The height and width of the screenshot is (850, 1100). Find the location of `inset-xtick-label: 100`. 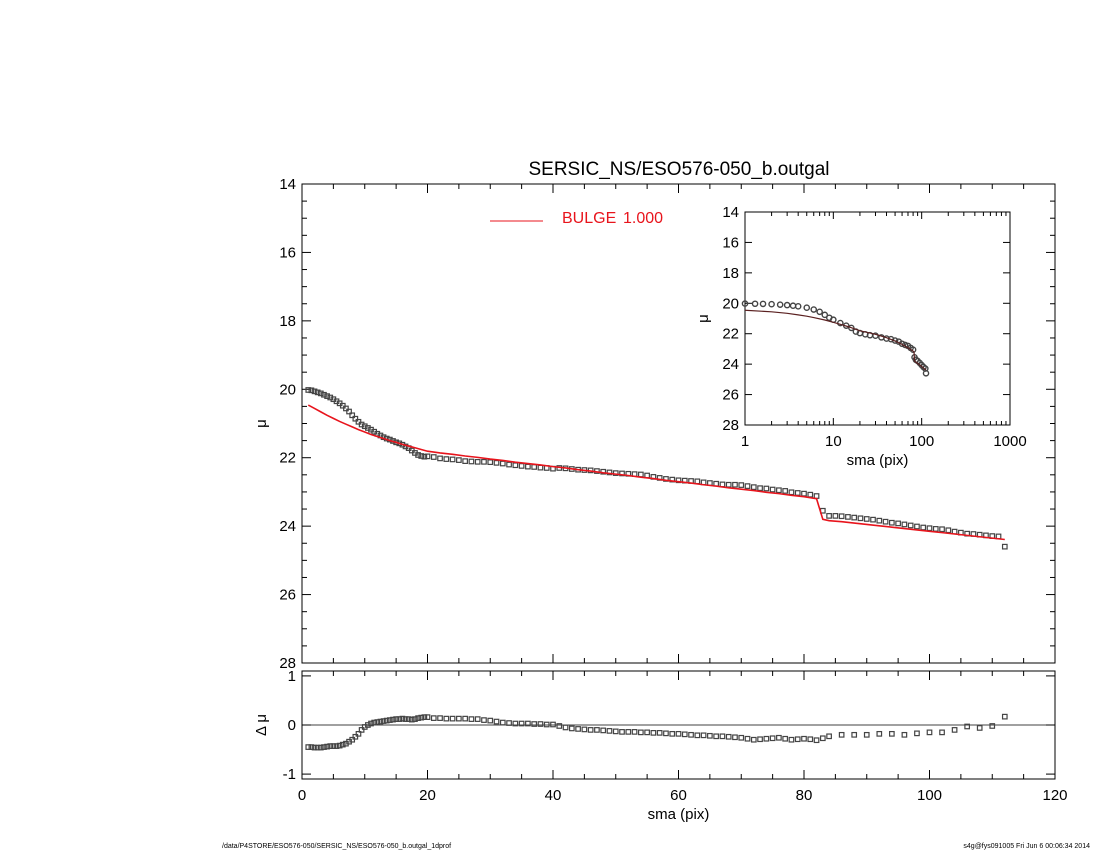

inset-xtick-label: 100 is located at coordinates (921, 441).